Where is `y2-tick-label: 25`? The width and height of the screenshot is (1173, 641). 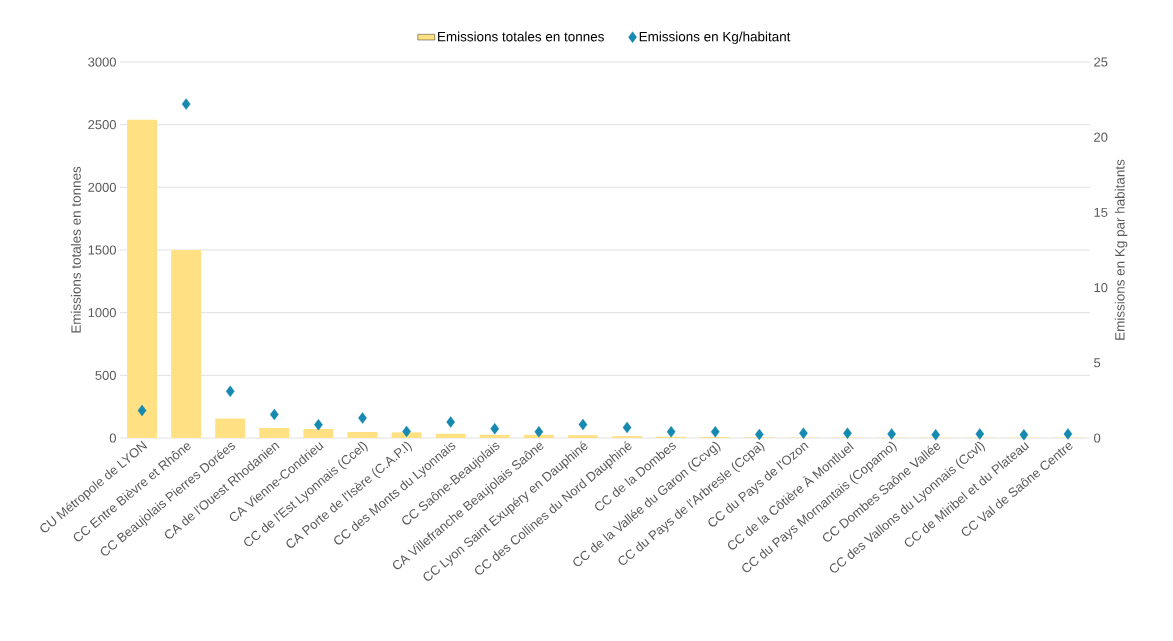
y2-tick-label: 25 is located at coordinates (1101, 62).